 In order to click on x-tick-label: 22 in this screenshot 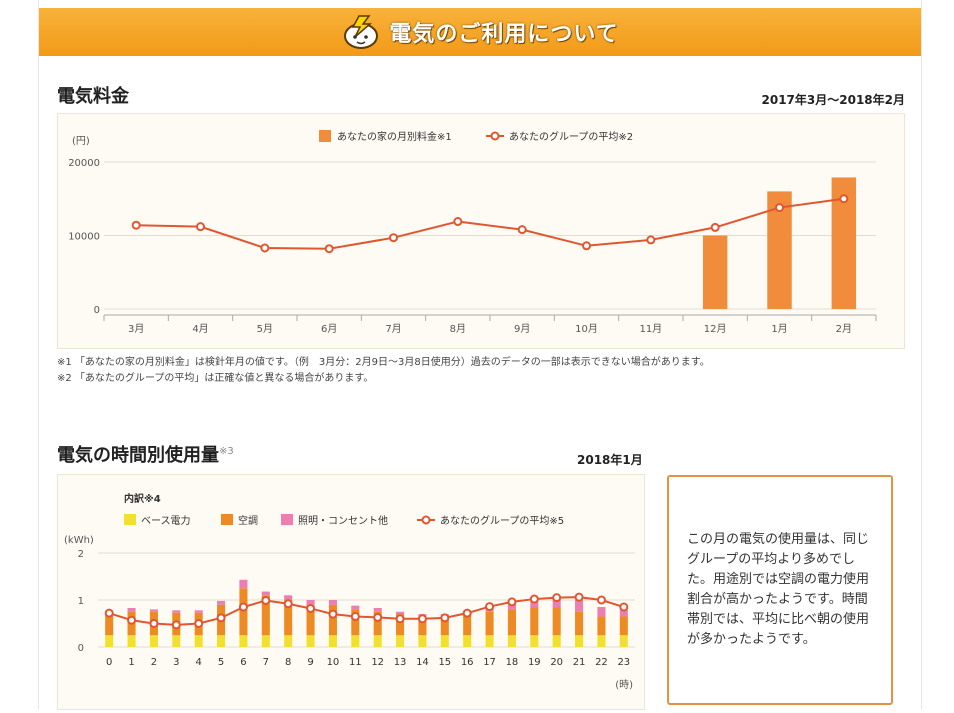, I will do `click(601, 662)`.